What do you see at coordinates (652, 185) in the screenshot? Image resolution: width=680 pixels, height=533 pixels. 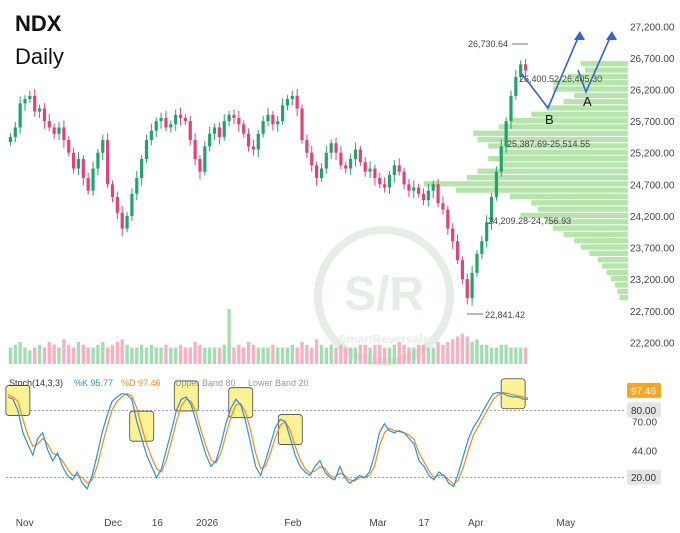 I see `price-tick-label: 24,700.00` at bounding box center [652, 185].